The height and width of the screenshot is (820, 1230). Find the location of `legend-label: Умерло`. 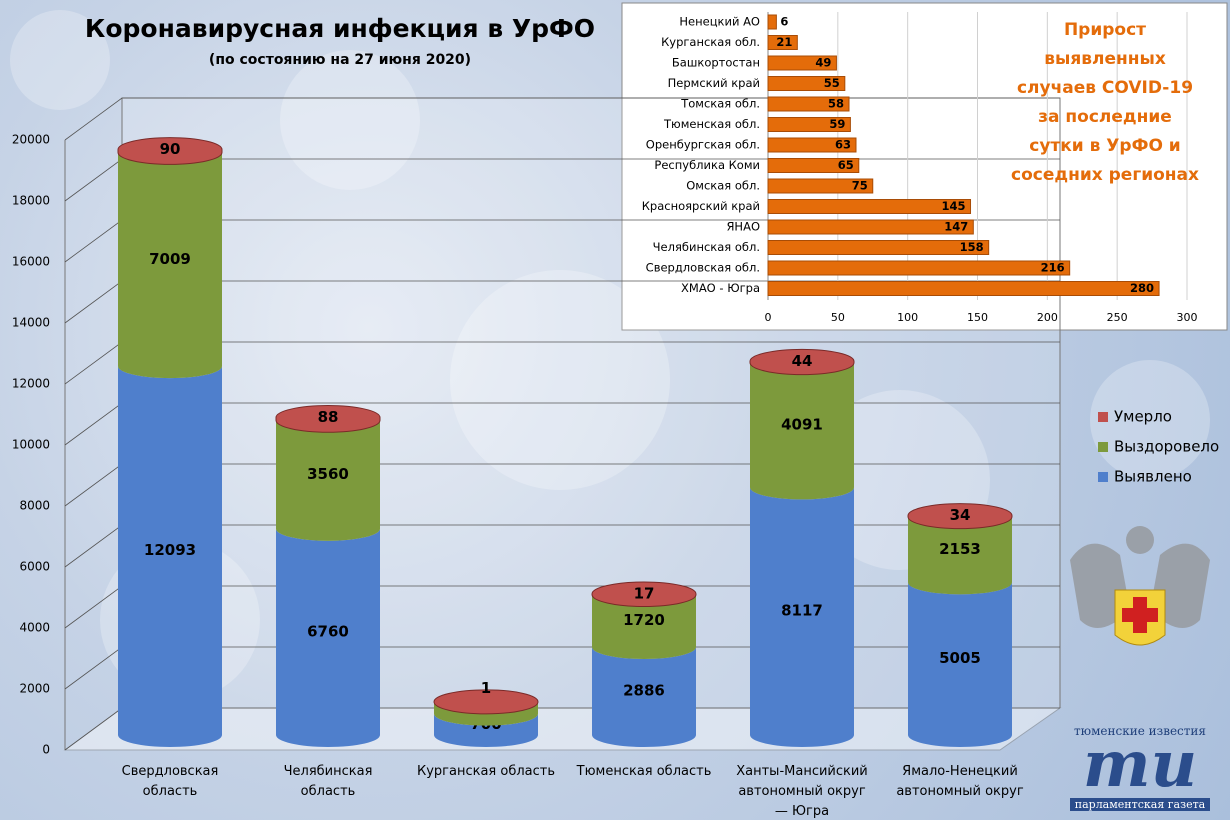

legend-label: Умерло is located at coordinates (1143, 417).